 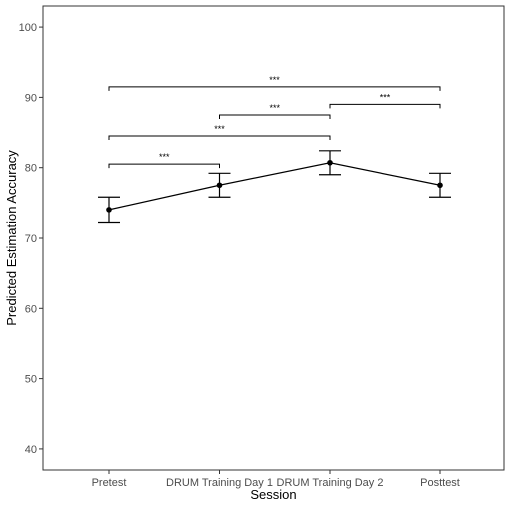 What do you see at coordinates (219, 129) in the screenshot?
I see `sig-label-1: ***` at bounding box center [219, 129].